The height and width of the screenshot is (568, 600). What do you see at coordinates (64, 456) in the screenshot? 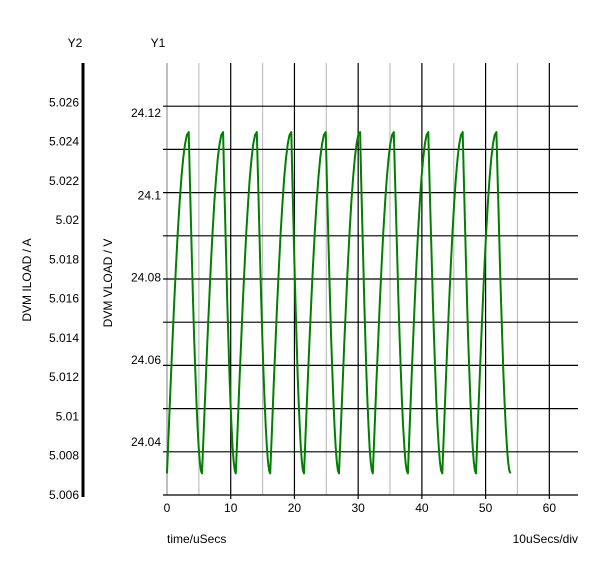
I see `y2-tick-label: 5.008` at bounding box center [64, 456].